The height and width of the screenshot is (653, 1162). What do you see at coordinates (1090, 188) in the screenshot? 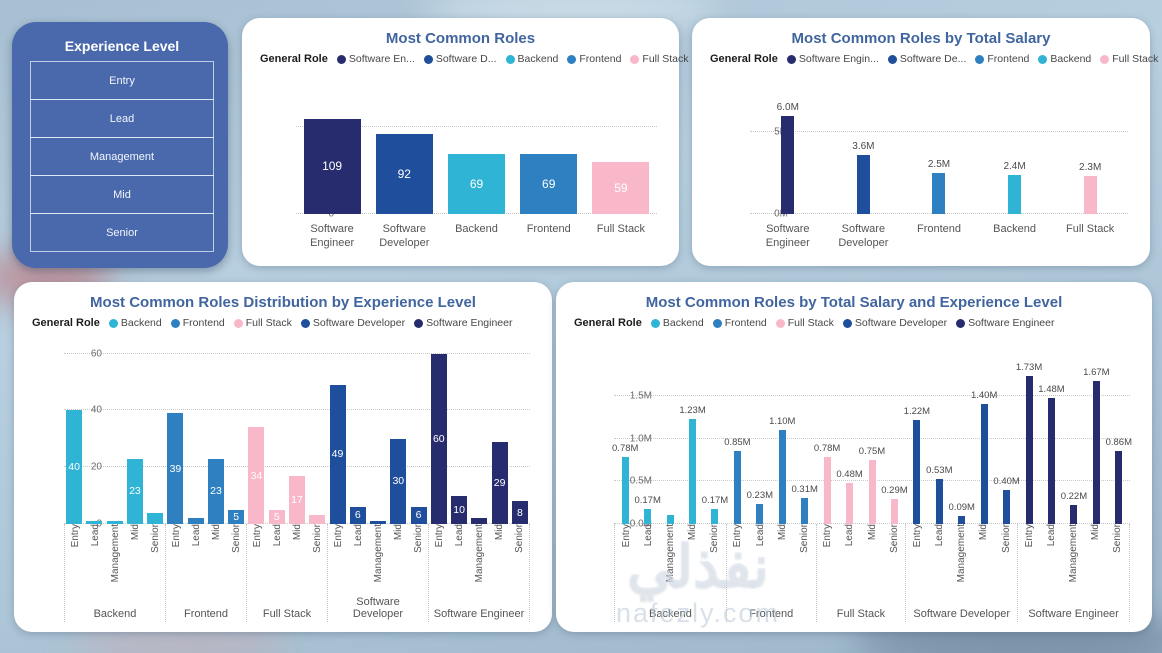
I see `bar-full-stack: 2.3M` at bounding box center [1090, 188].